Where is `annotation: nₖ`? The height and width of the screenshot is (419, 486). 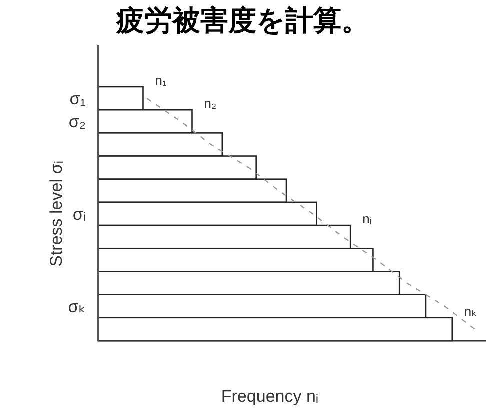 annotation: nₖ is located at coordinates (471, 311).